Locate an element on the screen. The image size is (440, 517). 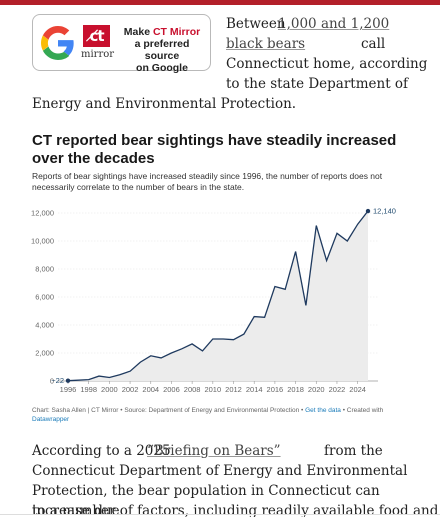
intro-between: Between is located at coordinates (256, 24).